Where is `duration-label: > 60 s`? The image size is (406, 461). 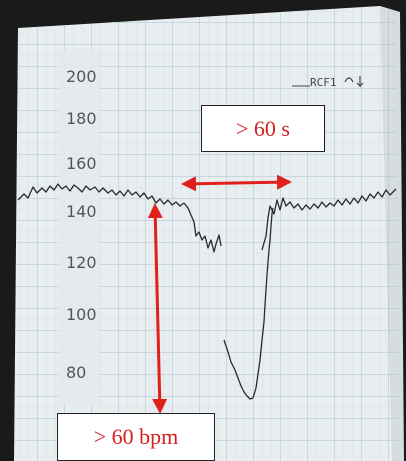
duration-label: > 60 s is located at coordinates (263, 128).